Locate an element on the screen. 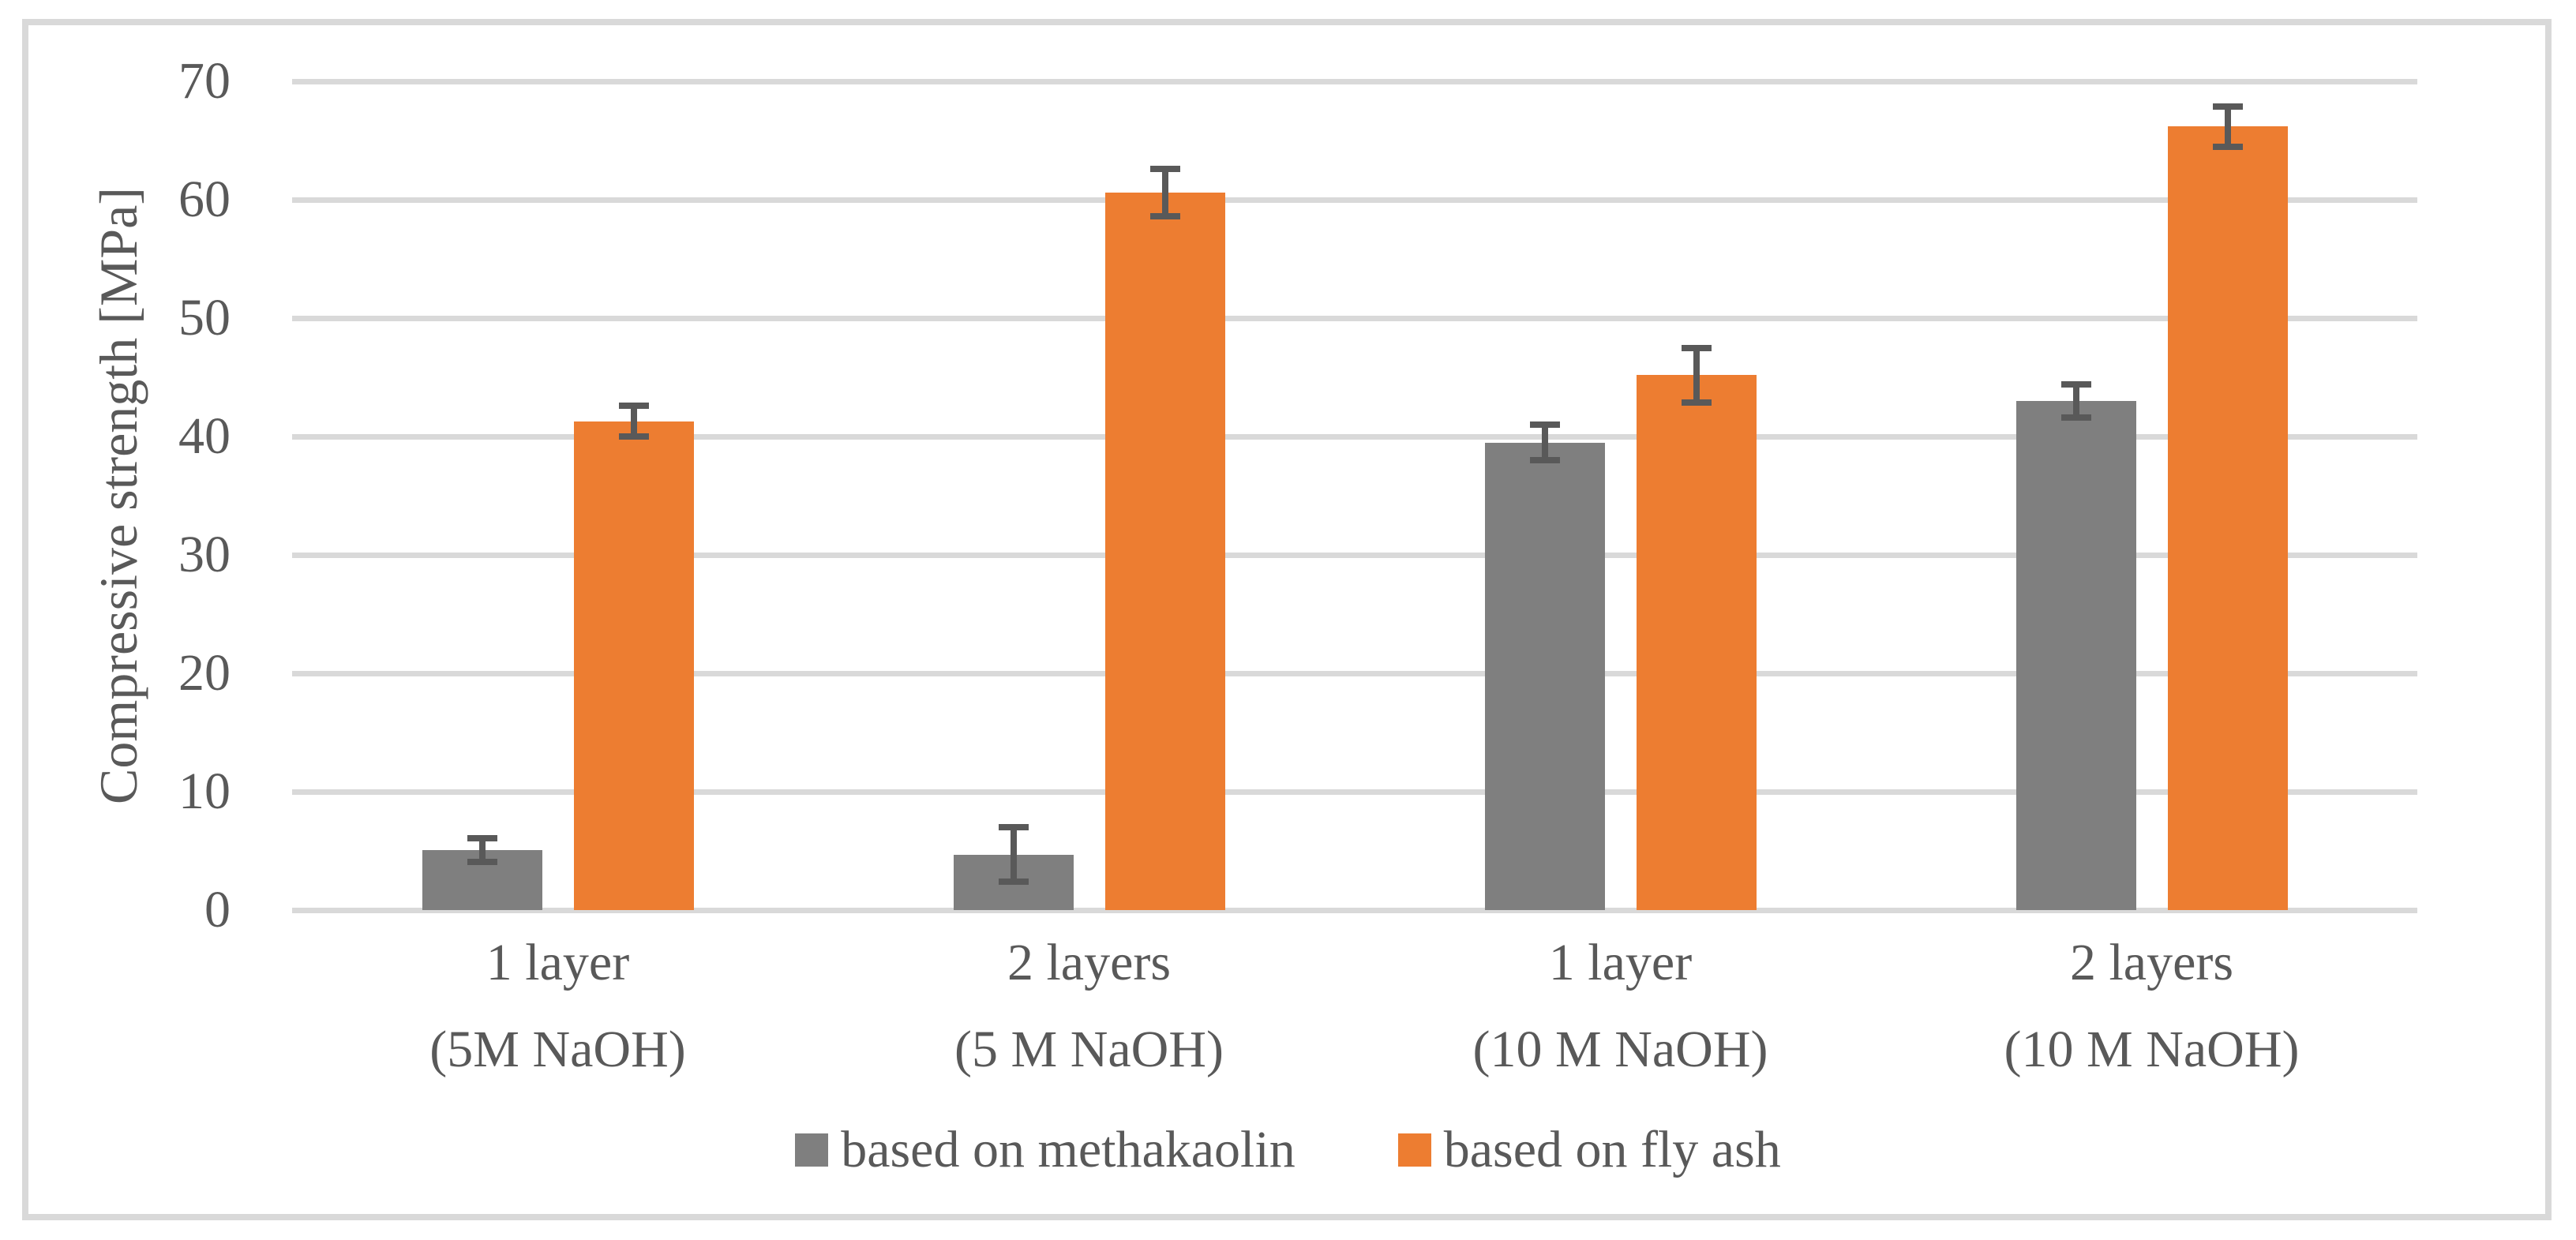 The height and width of the screenshot is (1240, 2576). error-bar-s2-g1-cap-bottom is located at coordinates (633, 436).